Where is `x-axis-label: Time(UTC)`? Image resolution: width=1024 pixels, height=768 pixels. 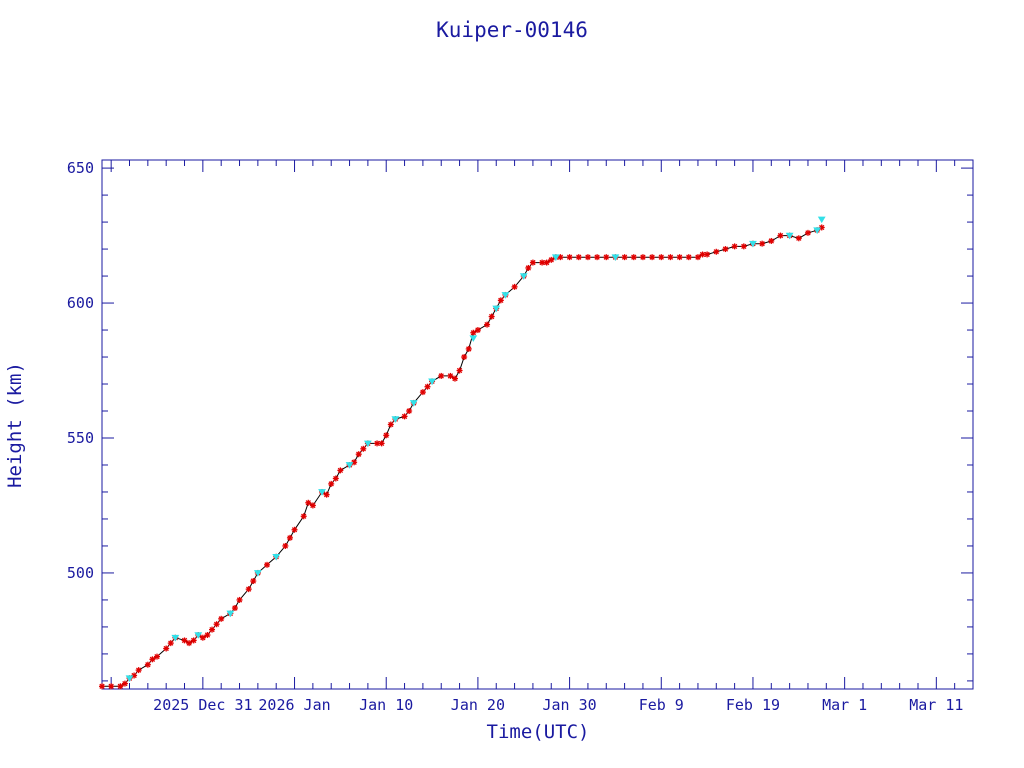
x-axis-label: Time(UTC) is located at coordinates (538, 732).